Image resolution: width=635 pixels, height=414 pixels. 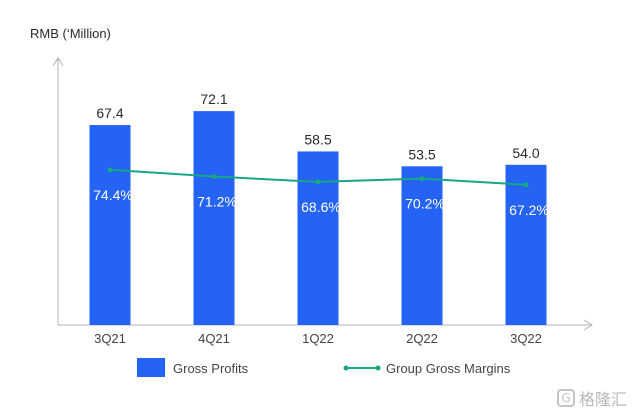 I want to click on margin-value-label: 68.6%, so click(x=321, y=207).